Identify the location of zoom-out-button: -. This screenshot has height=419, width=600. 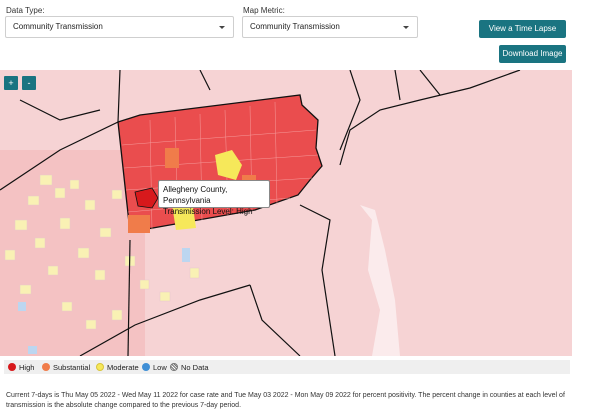
(29, 83).